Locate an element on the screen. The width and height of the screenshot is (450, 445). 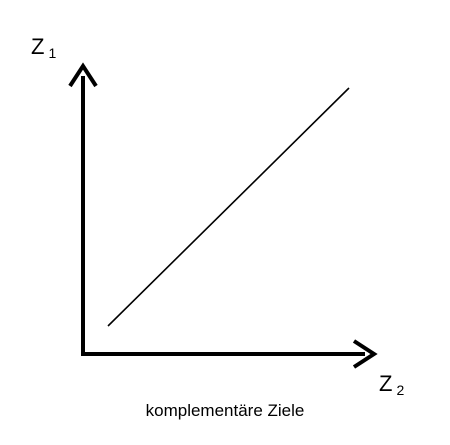
y-axis-label-subscript: 1 is located at coordinates (52, 53).